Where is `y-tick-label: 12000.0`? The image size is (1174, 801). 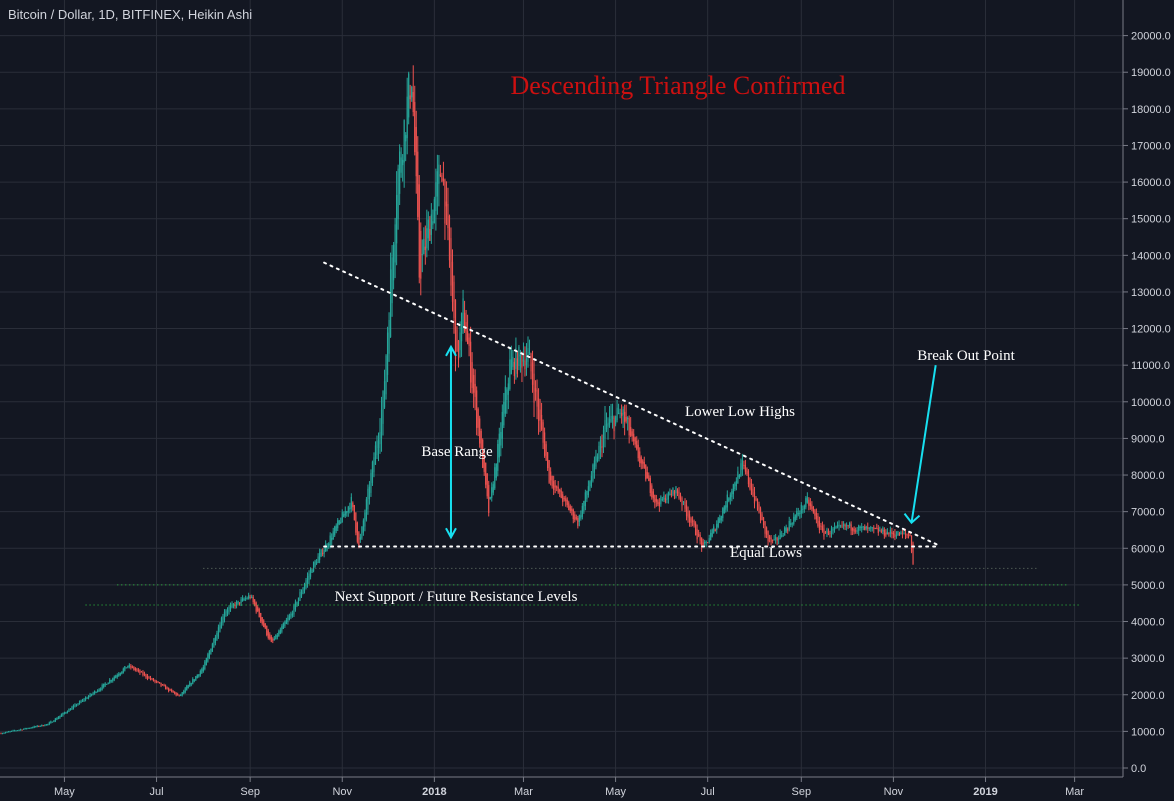
y-tick-label: 12000.0 is located at coordinates (1151, 330).